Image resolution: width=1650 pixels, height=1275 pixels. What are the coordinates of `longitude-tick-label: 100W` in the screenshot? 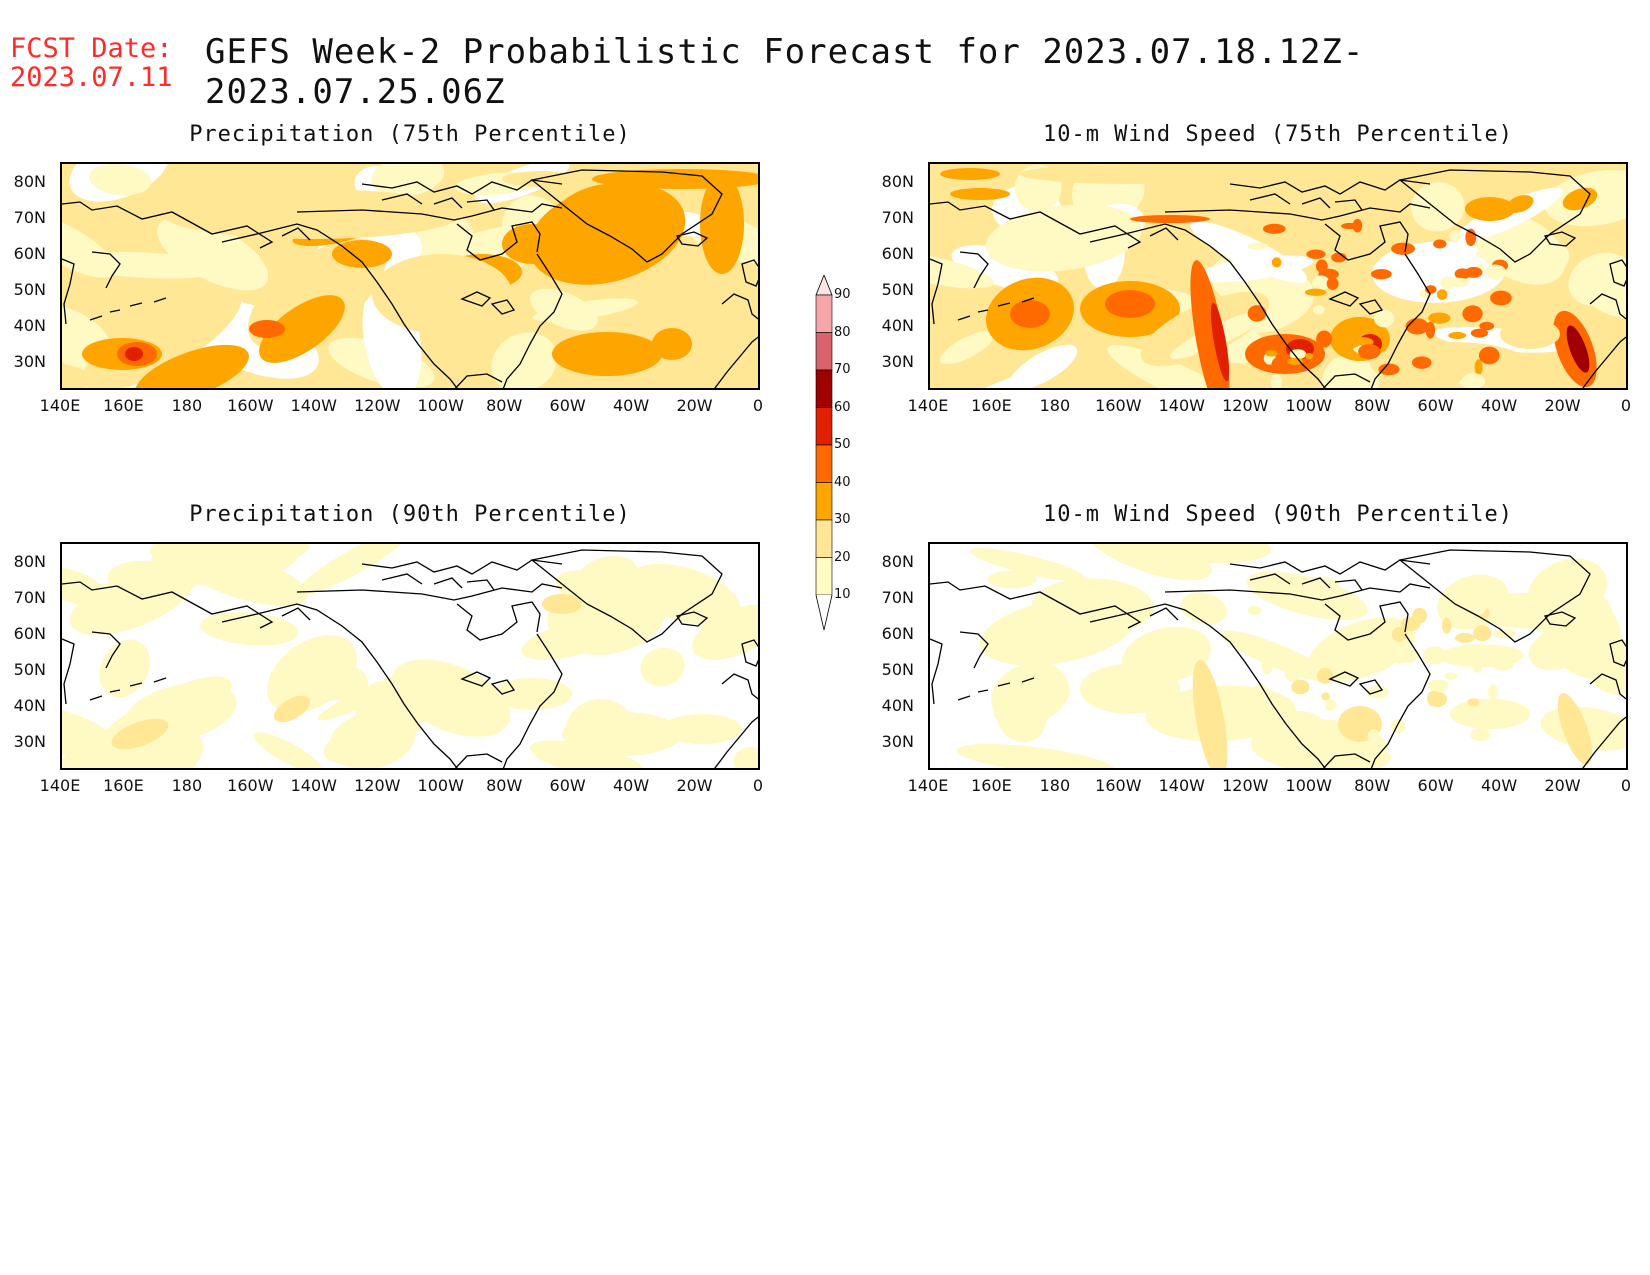 It's located at (1308, 405).